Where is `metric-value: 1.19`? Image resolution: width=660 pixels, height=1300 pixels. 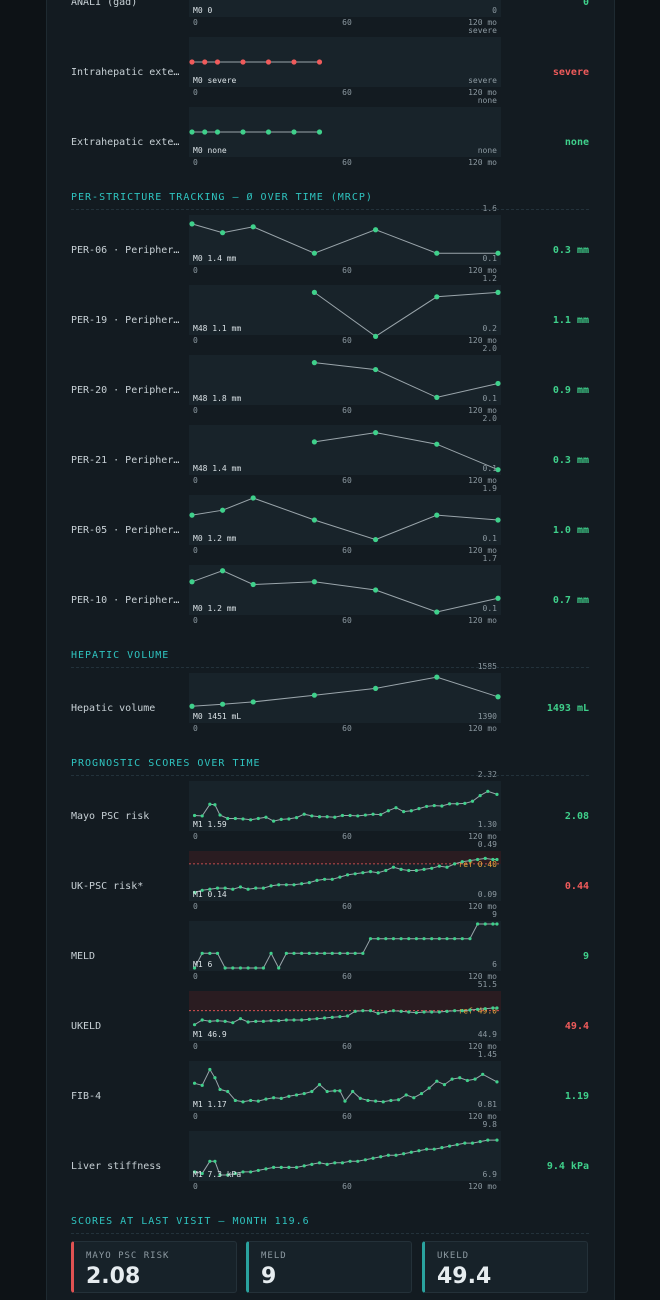 metric-value: 1.19 is located at coordinates (576, 1096).